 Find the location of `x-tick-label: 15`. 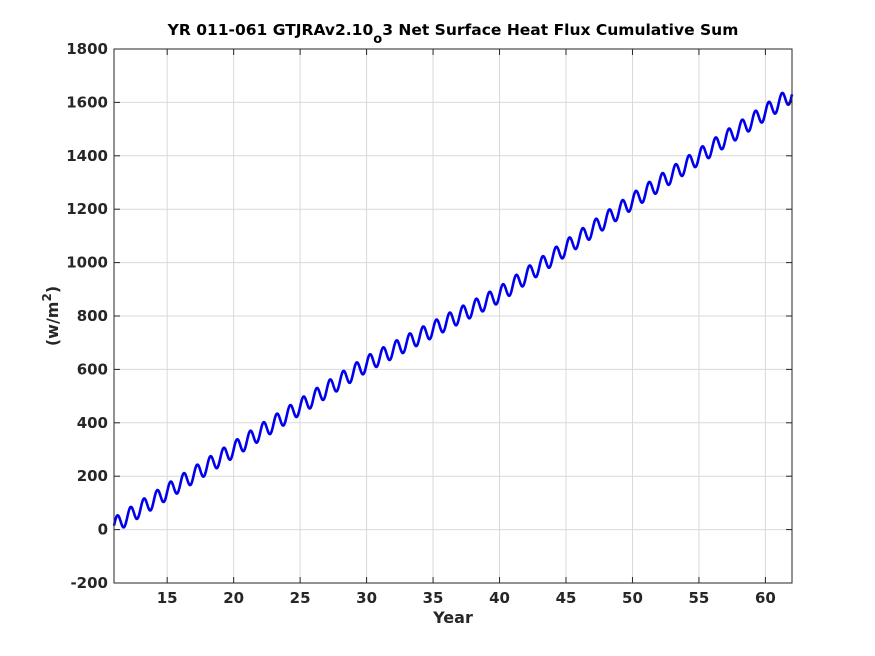

x-tick-label: 15 is located at coordinates (167, 598).